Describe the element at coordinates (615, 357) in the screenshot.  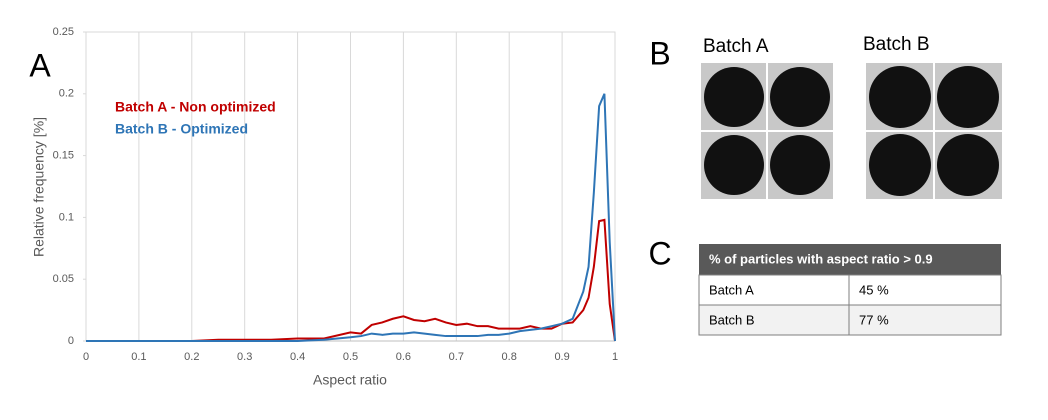
I see `x-tick-label: 1` at that location.